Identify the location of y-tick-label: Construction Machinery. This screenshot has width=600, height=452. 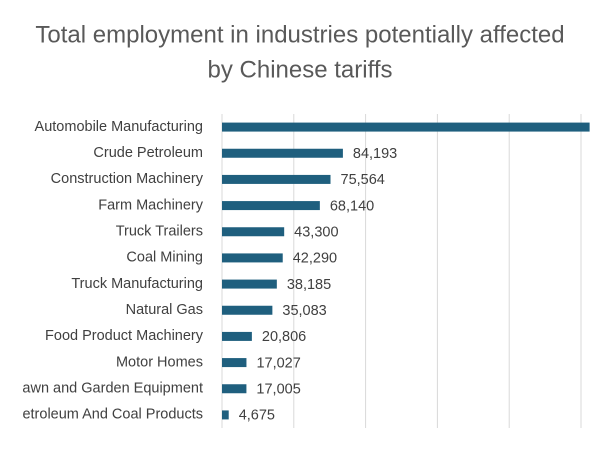
(127, 179).